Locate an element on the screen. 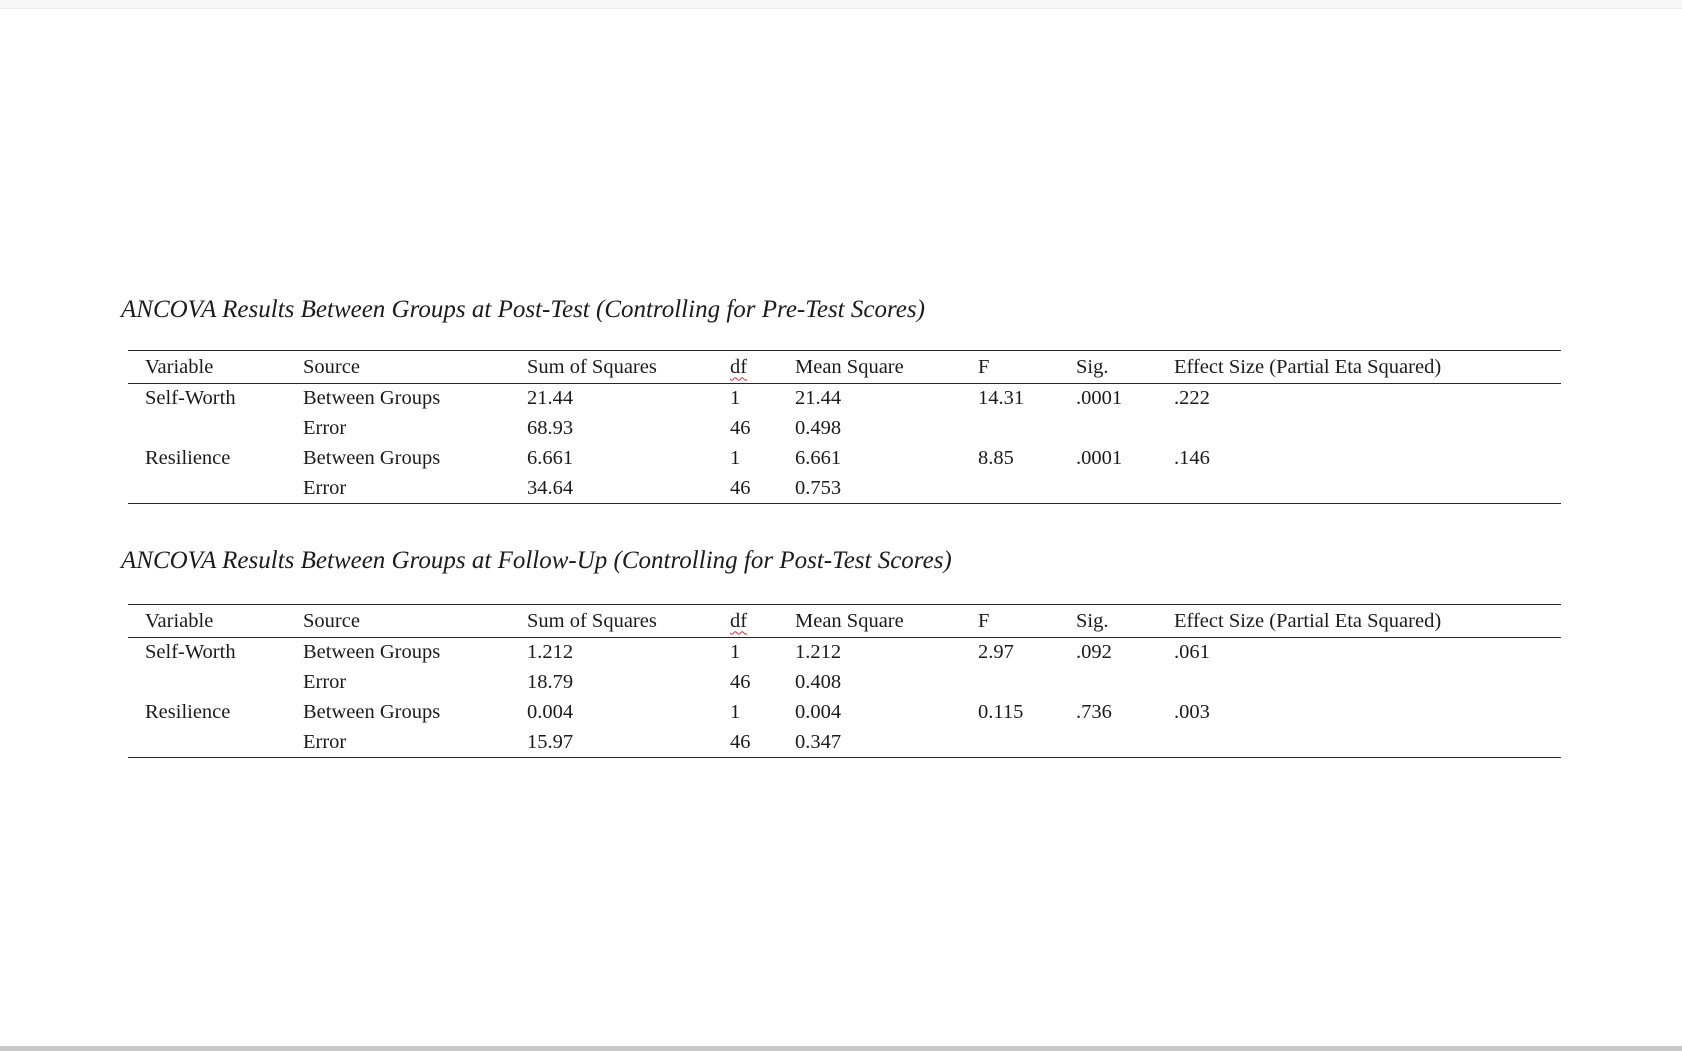  cell-sum-of-squares: 6.661 is located at coordinates (550, 458).